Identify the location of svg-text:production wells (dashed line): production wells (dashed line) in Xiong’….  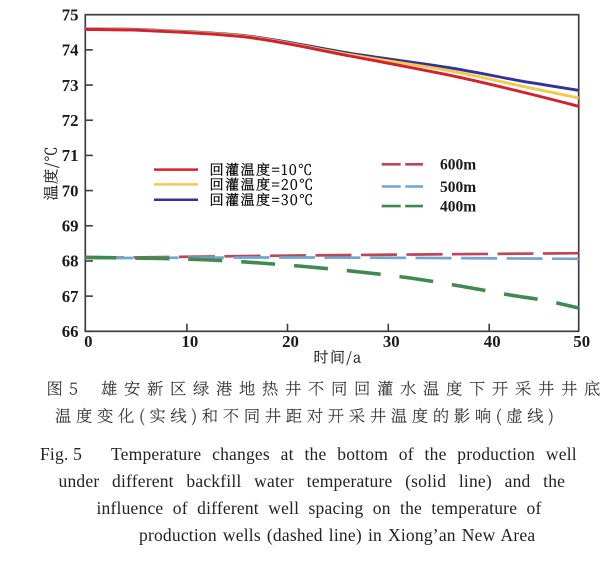
(337, 535).